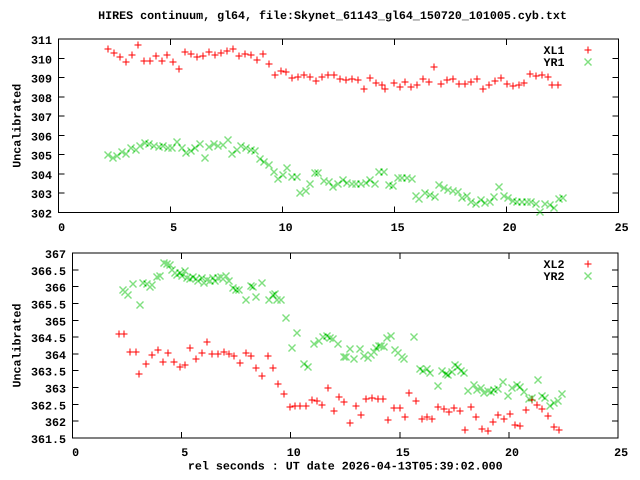 This screenshot has width=640, height=480. What do you see at coordinates (55, 289) in the screenshot?
I see `svg-text: 366` at bounding box center [55, 289].